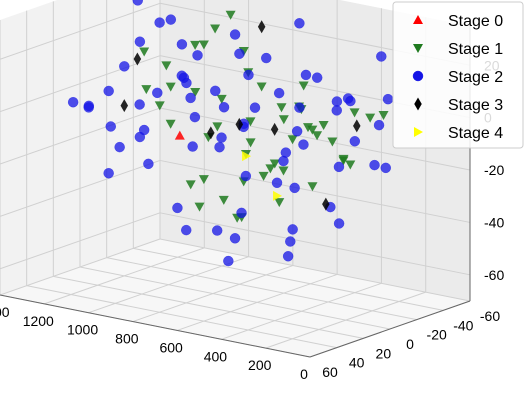 The width and height of the screenshot is (530, 402). I want to click on x-axis-ticks: 1400 1200 1000 800 600 400 200 0, so click(154, 343).